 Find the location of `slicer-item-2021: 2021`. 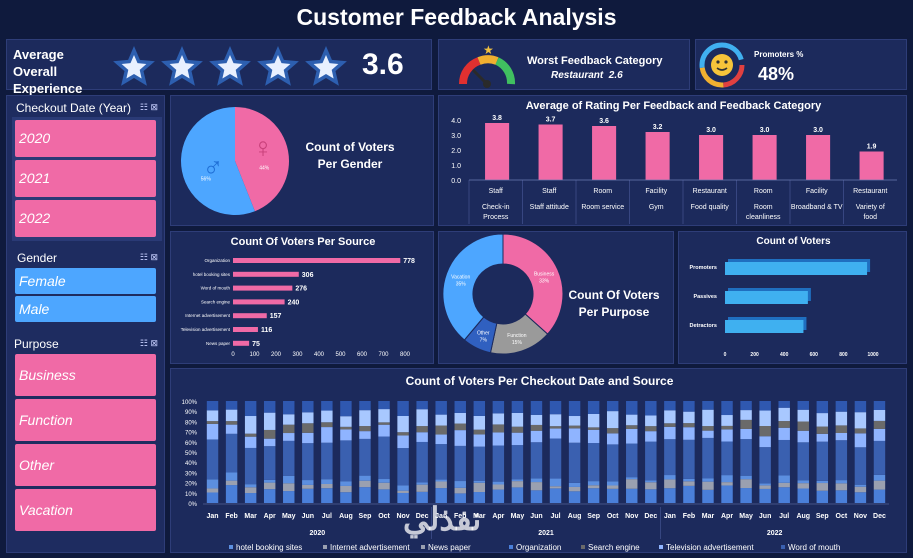

slicer-item-2021: 2021 is located at coordinates (85, 178).